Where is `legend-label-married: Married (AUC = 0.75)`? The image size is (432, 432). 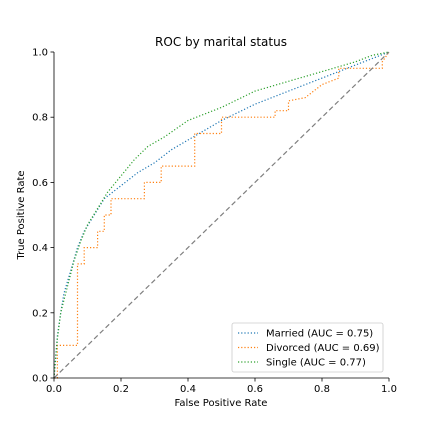 legend-label-married: Married (AUC = 0.75) is located at coordinates (319, 334).